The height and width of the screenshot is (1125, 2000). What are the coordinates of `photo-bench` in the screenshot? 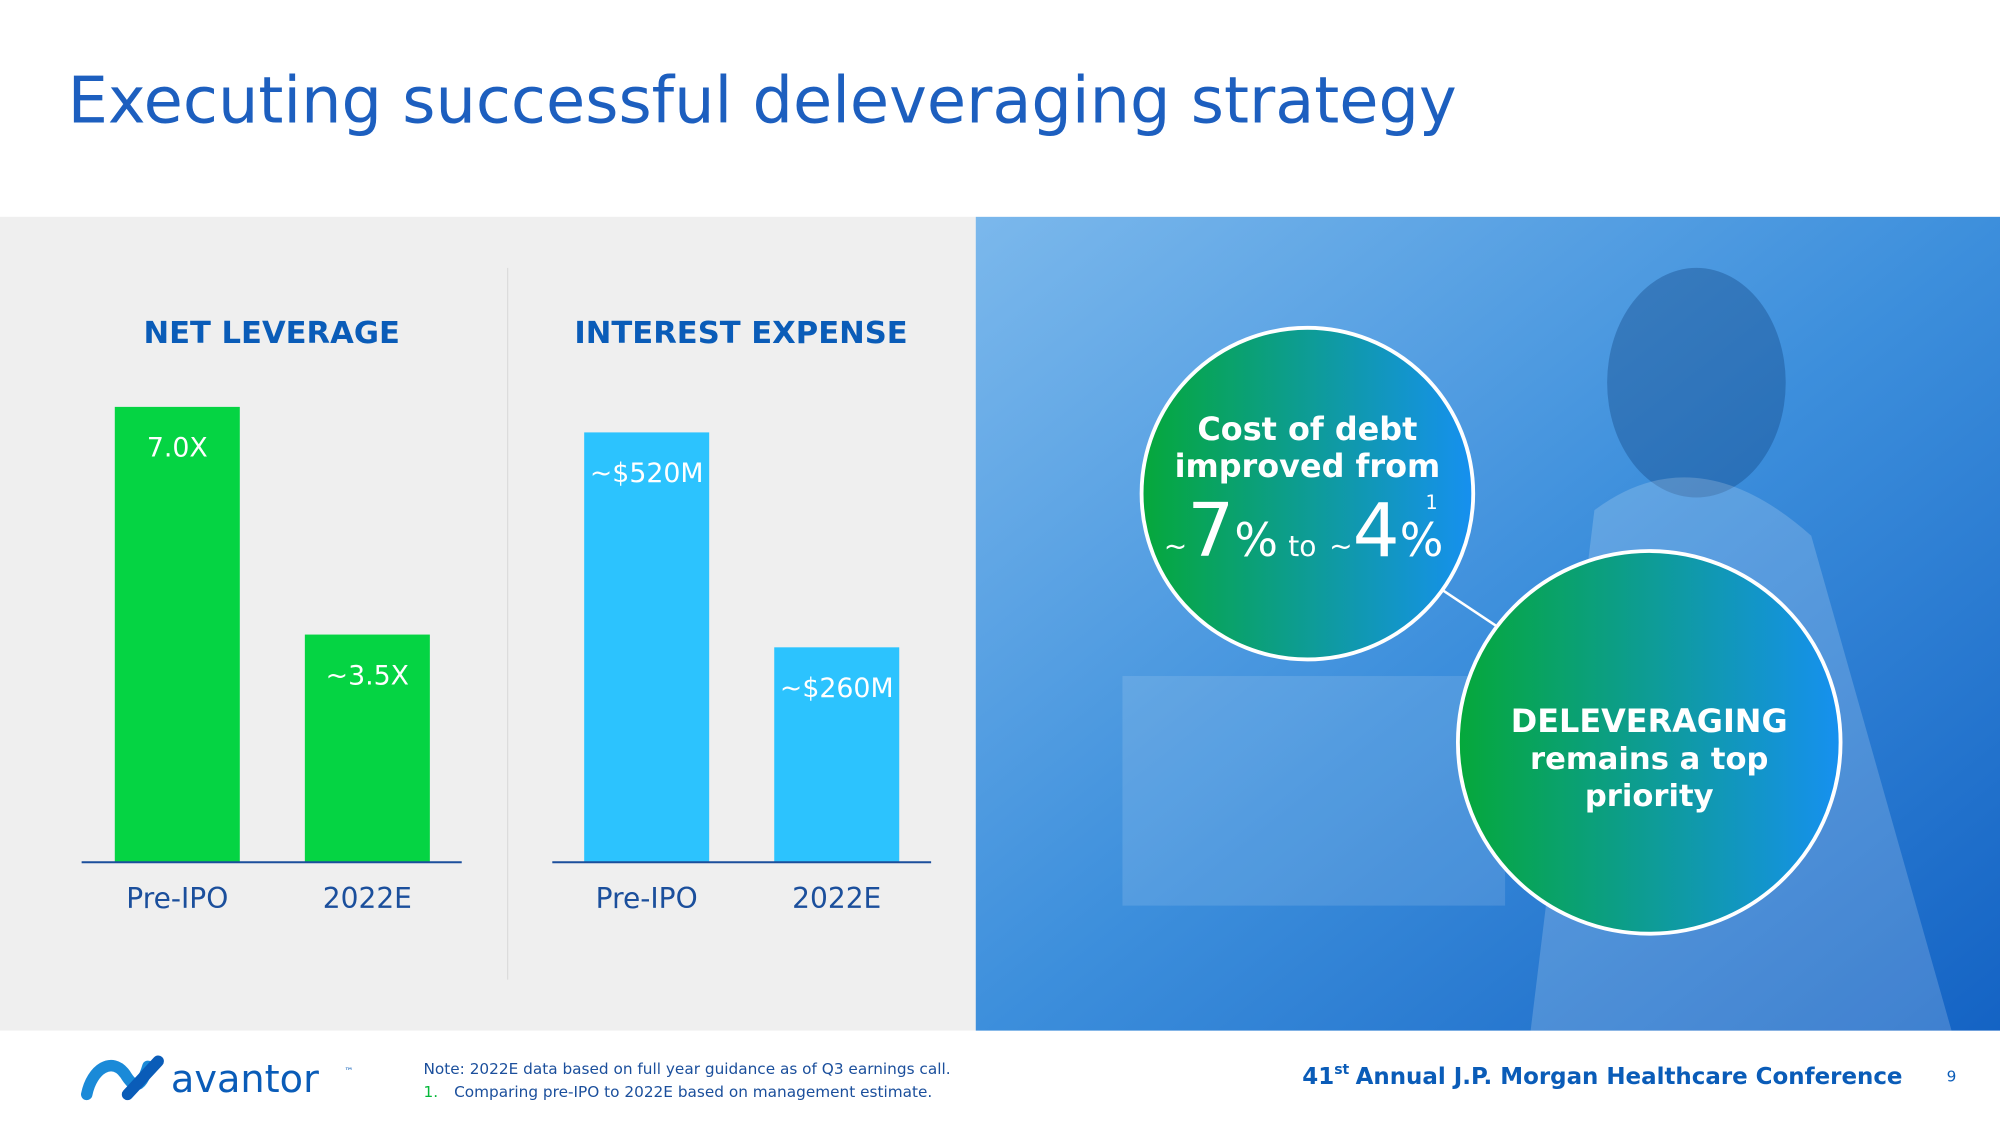 It's located at (1314, 791).